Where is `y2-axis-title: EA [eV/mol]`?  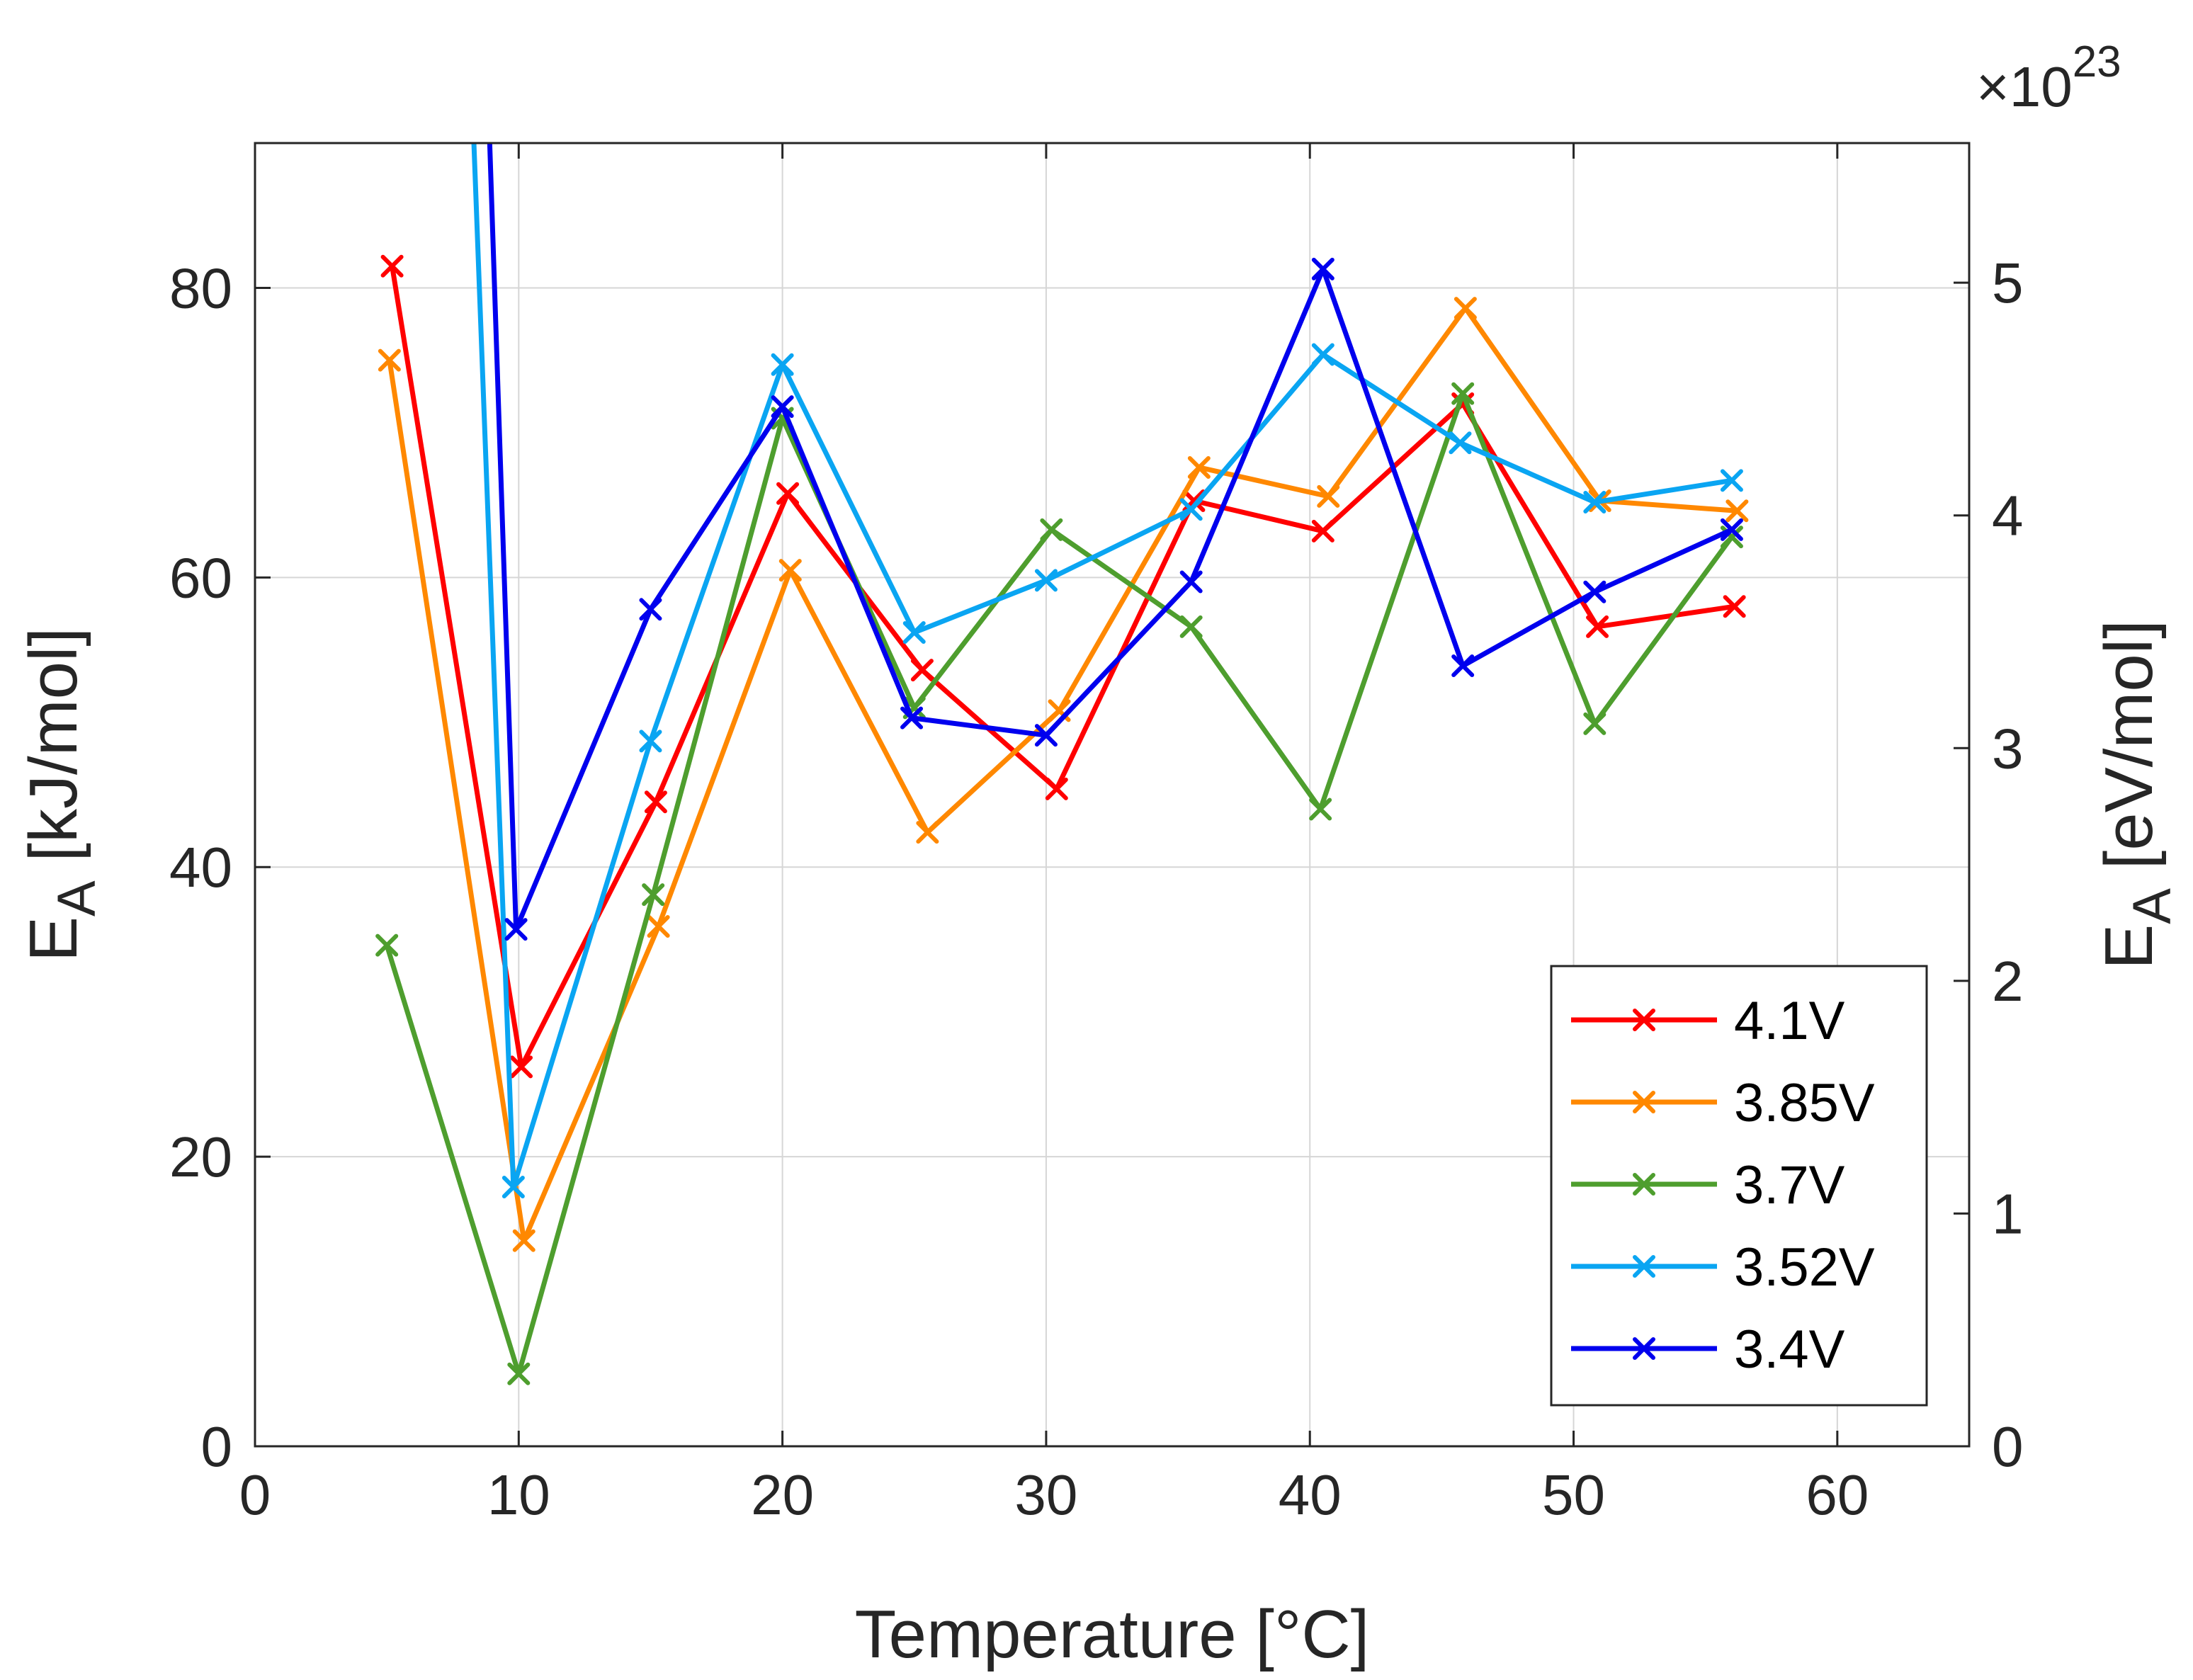
y2-axis-title: EA [eV/mol] is located at coordinates (2137, 795).